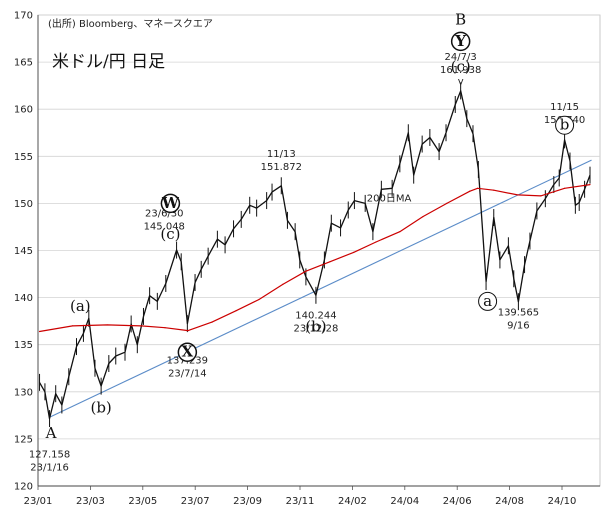 Image resolution: width=605 pixels, height=524 pixels. I want to click on x-tick-label: 24/08, so click(509, 501).